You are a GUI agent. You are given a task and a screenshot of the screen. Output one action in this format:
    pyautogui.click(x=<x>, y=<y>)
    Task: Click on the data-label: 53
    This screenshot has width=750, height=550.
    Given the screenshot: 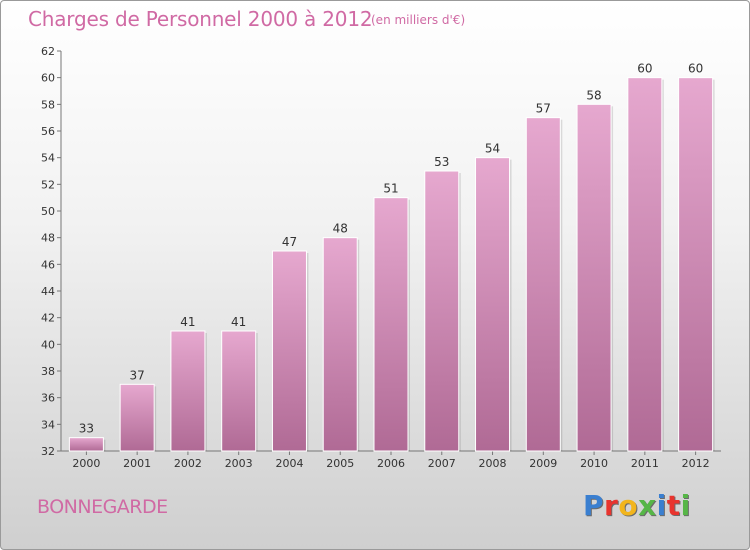 What is the action you would take?
    pyautogui.click(x=441, y=162)
    